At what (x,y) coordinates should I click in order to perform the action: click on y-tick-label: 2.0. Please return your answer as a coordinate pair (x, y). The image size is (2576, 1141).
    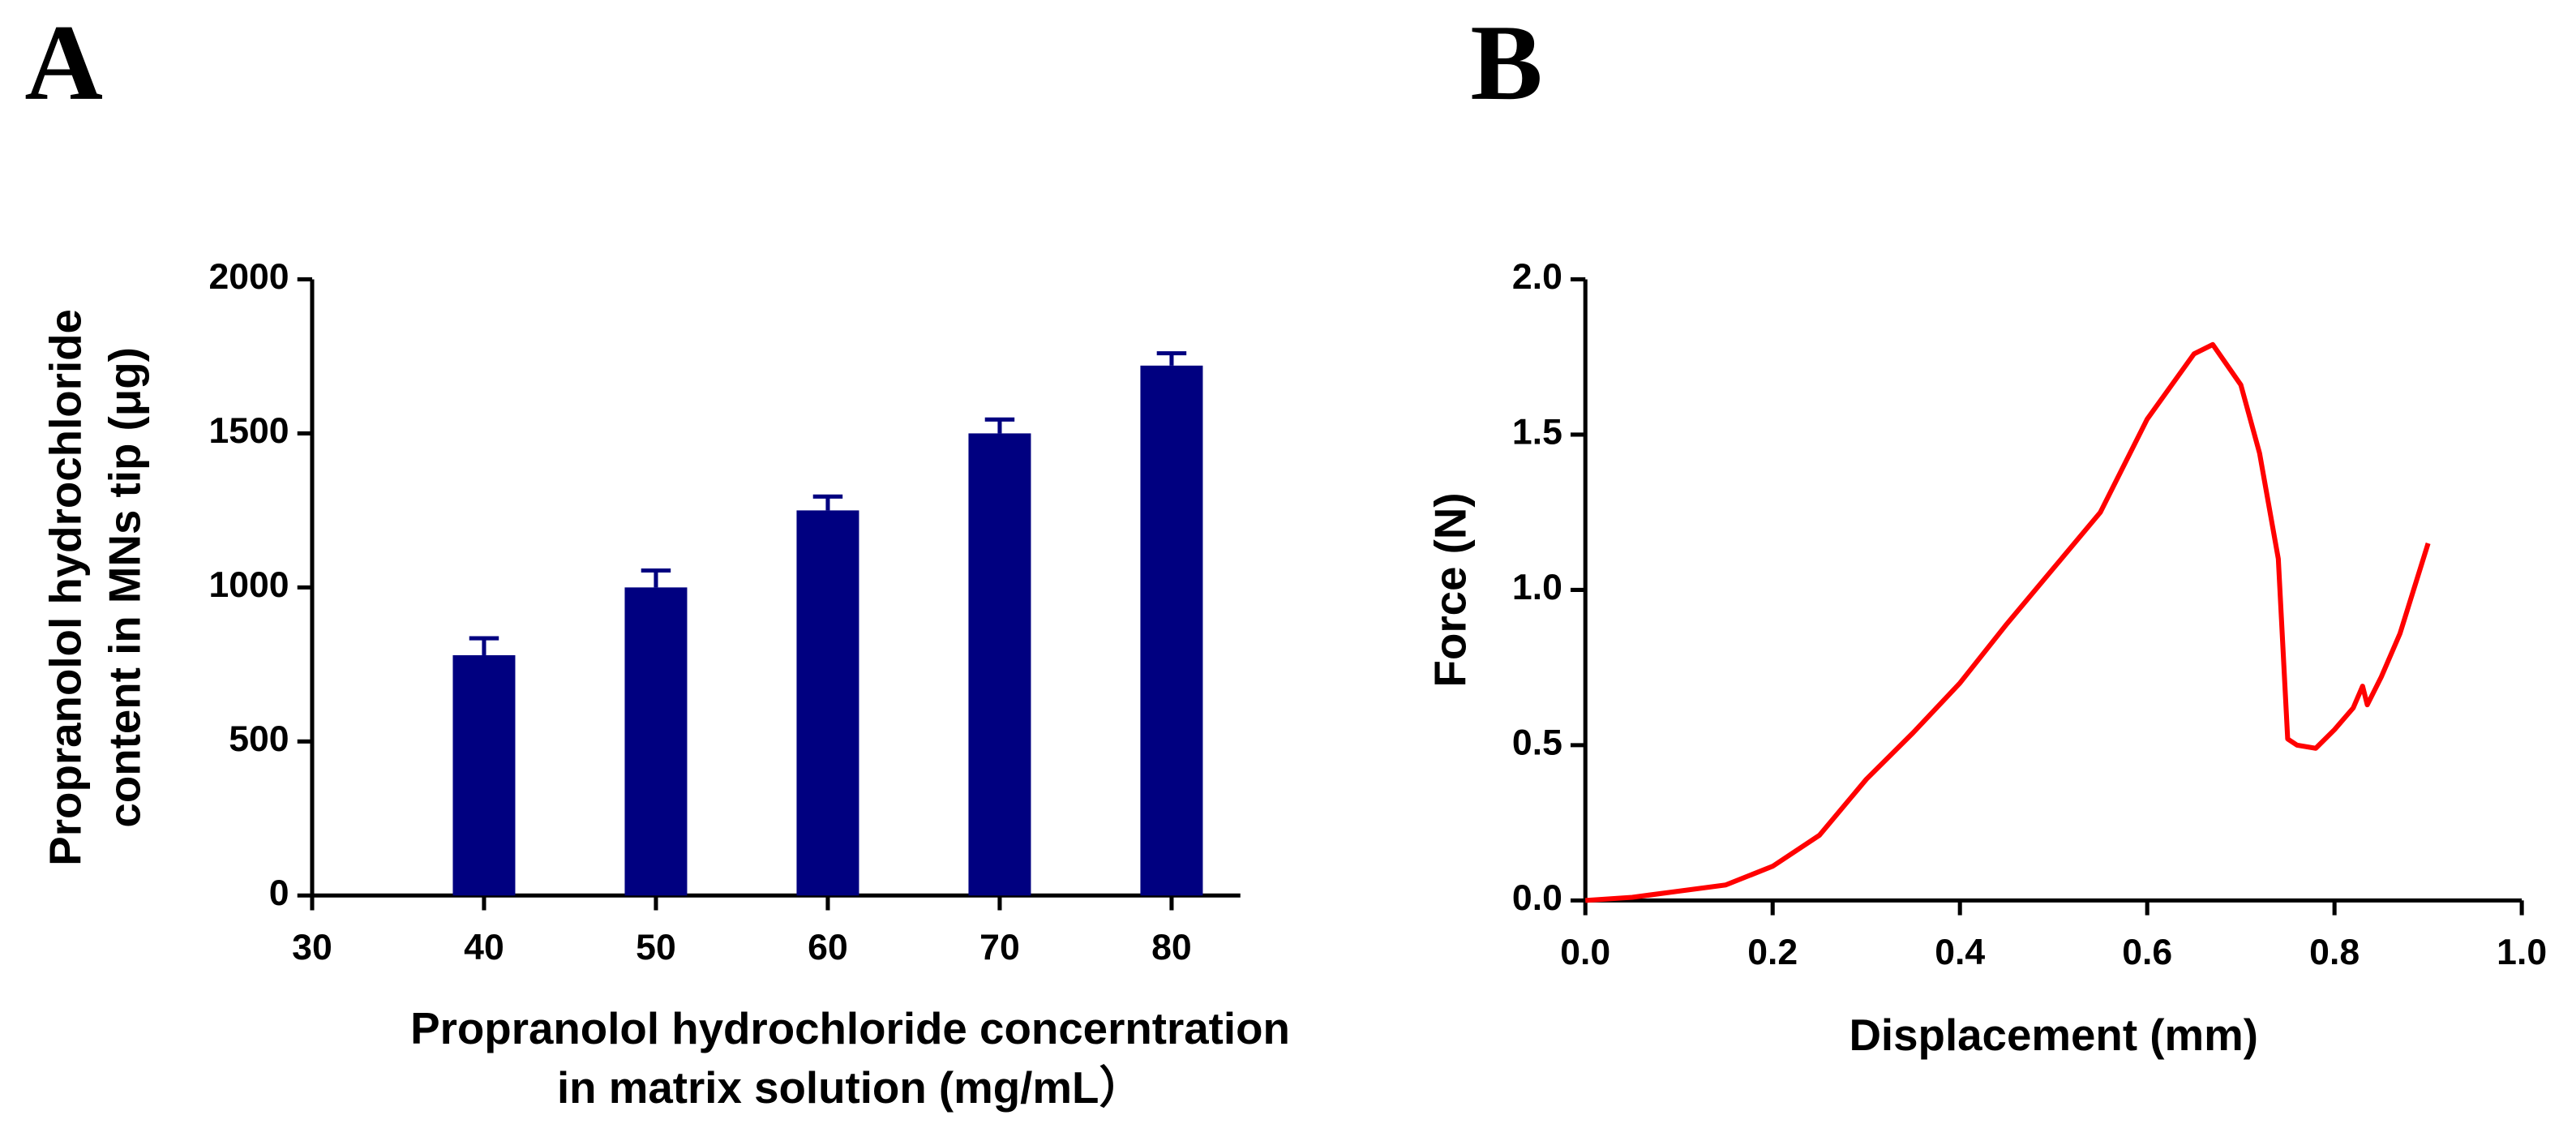
    Looking at the image, I should click on (1537, 277).